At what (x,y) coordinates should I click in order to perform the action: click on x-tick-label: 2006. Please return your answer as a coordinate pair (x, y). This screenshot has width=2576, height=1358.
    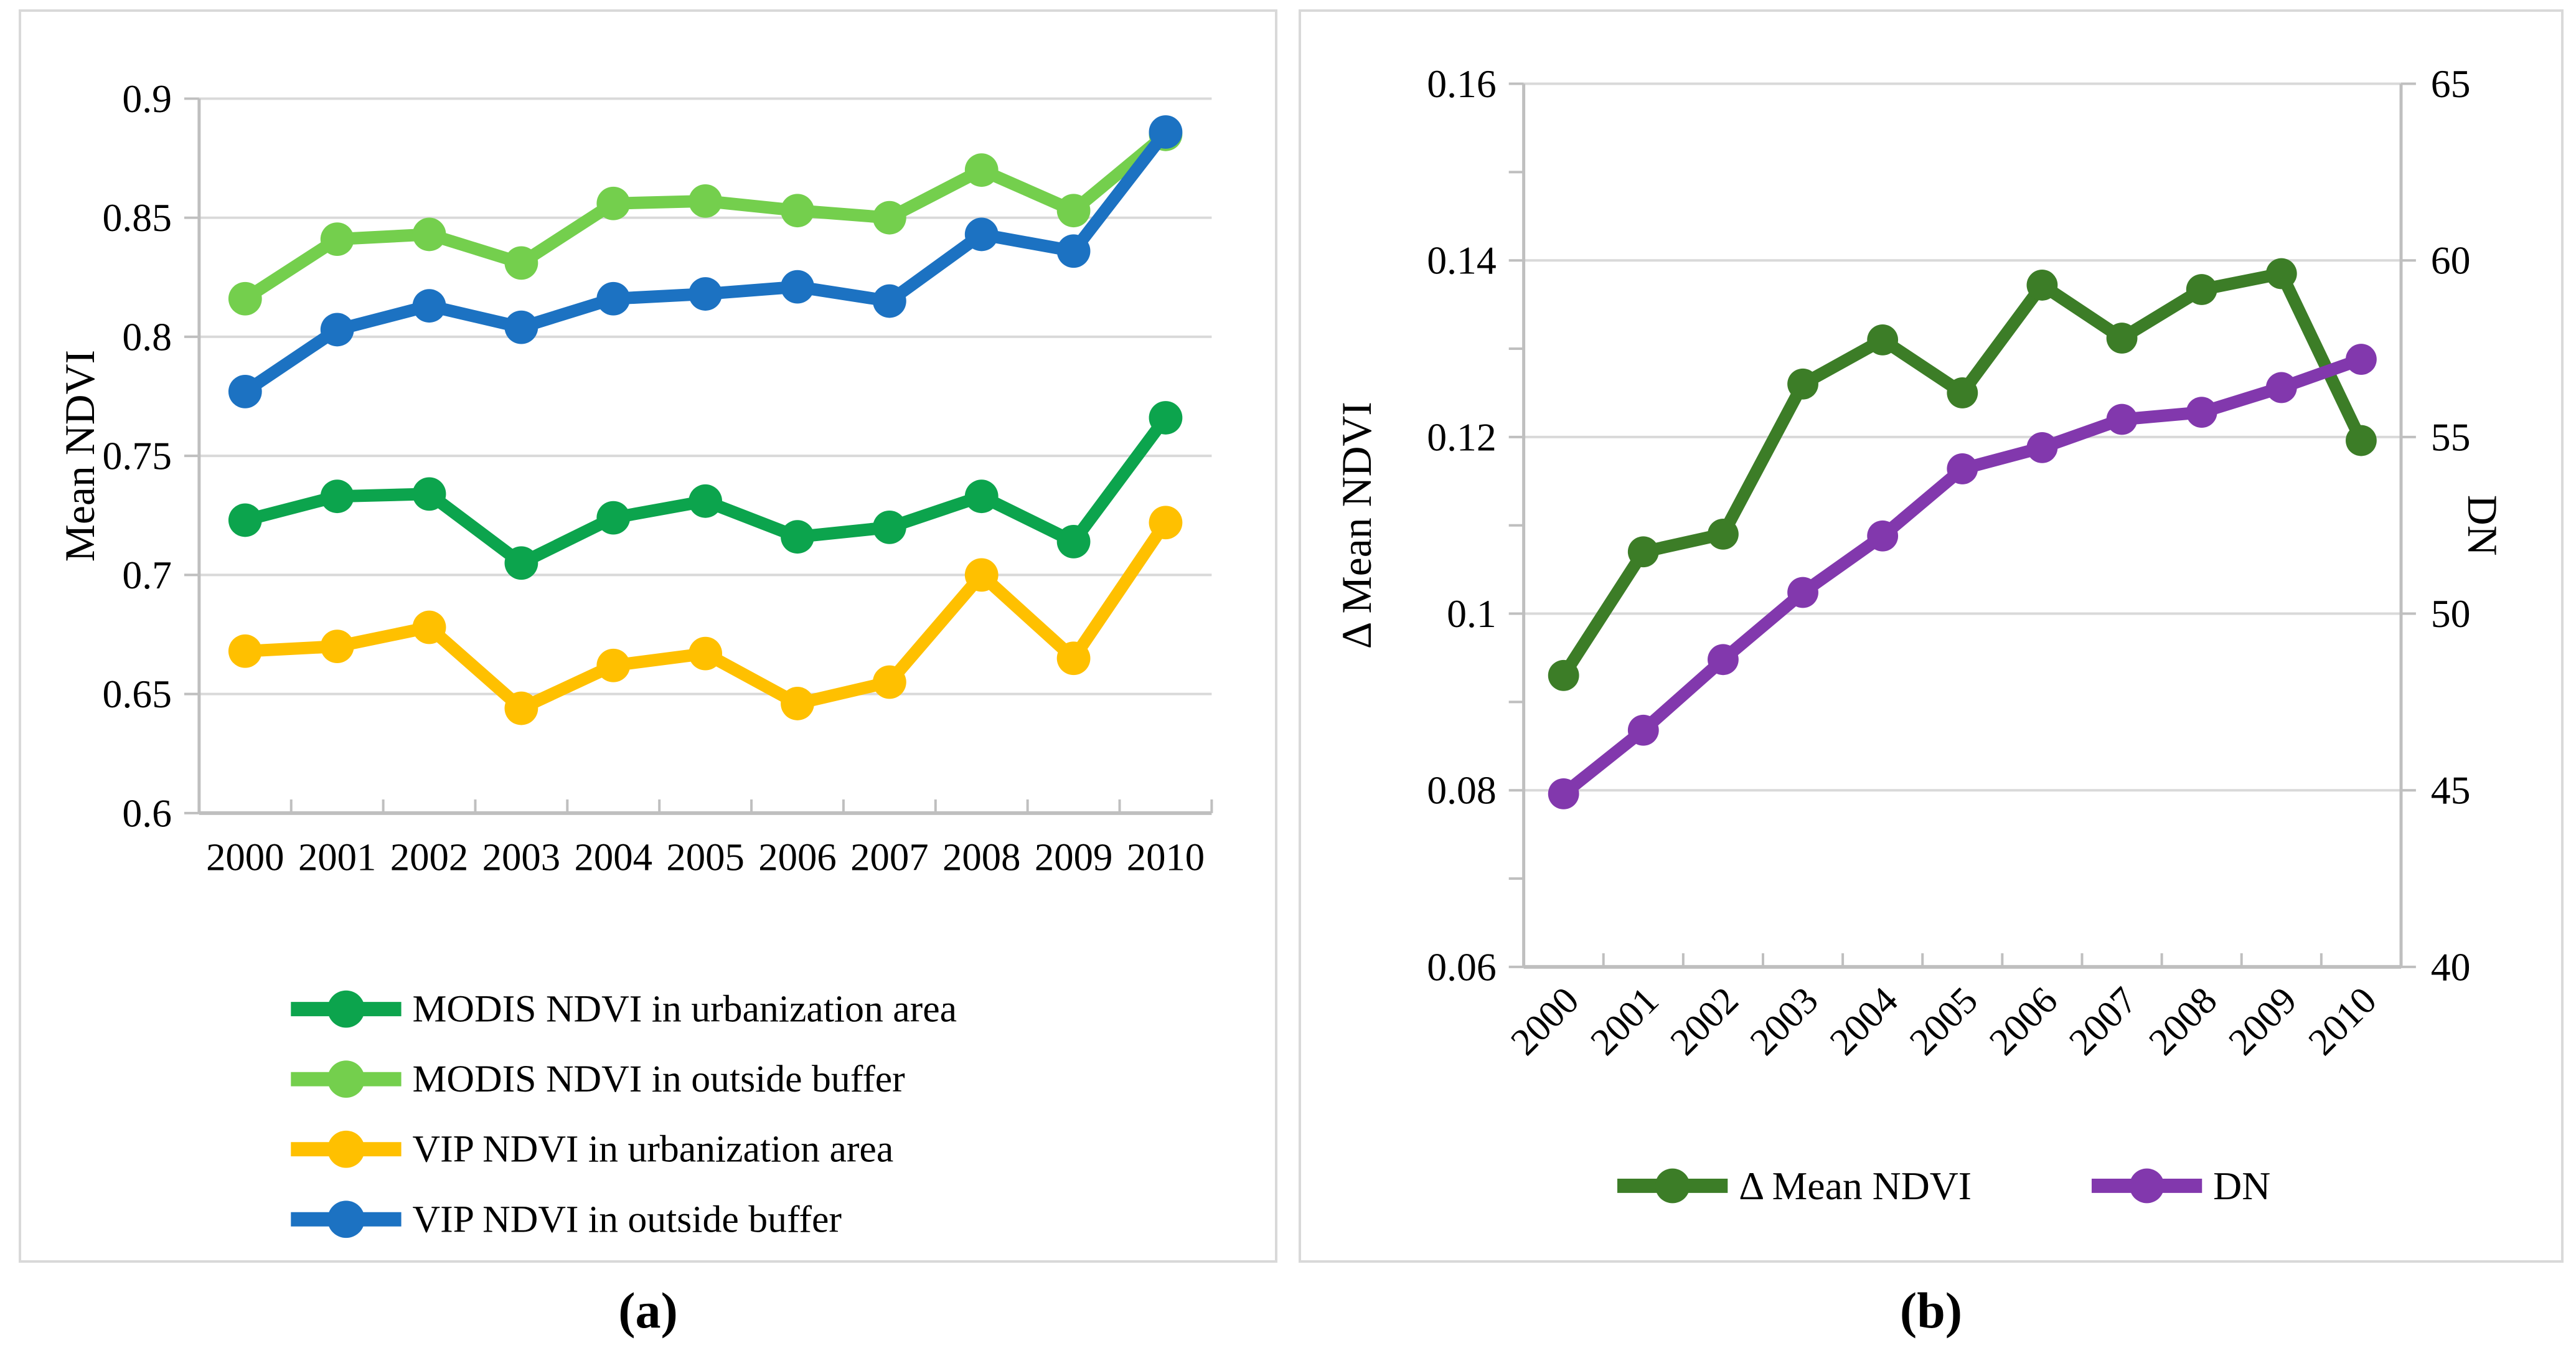
    Looking at the image, I should click on (797, 857).